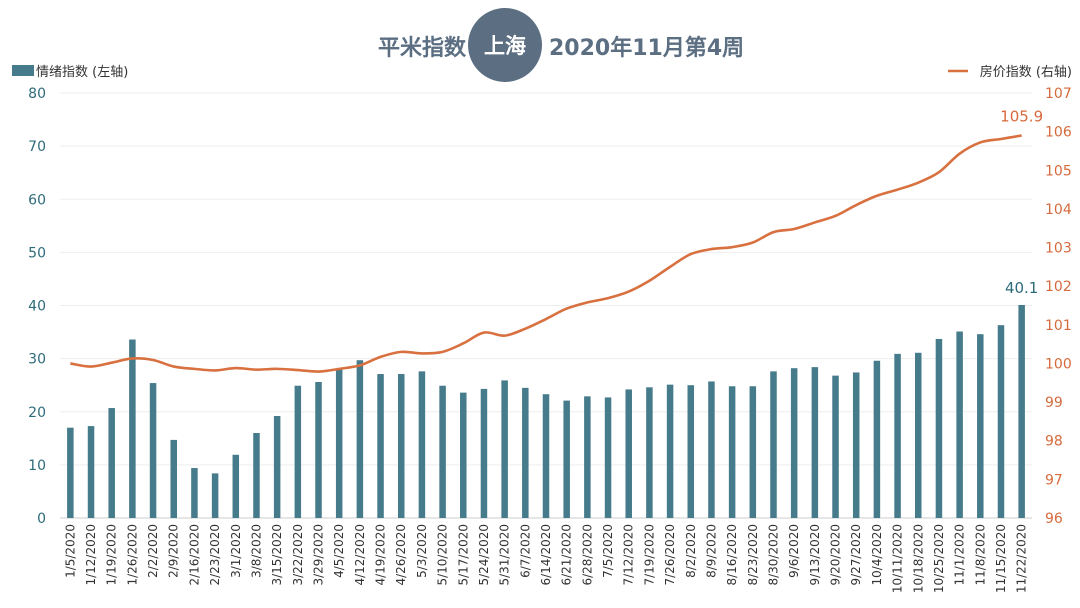  What do you see at coordinates (646, 48) in the screenshot?
I see `title-suffix: 2020年11月第4周` at bounding box center [646, 48].